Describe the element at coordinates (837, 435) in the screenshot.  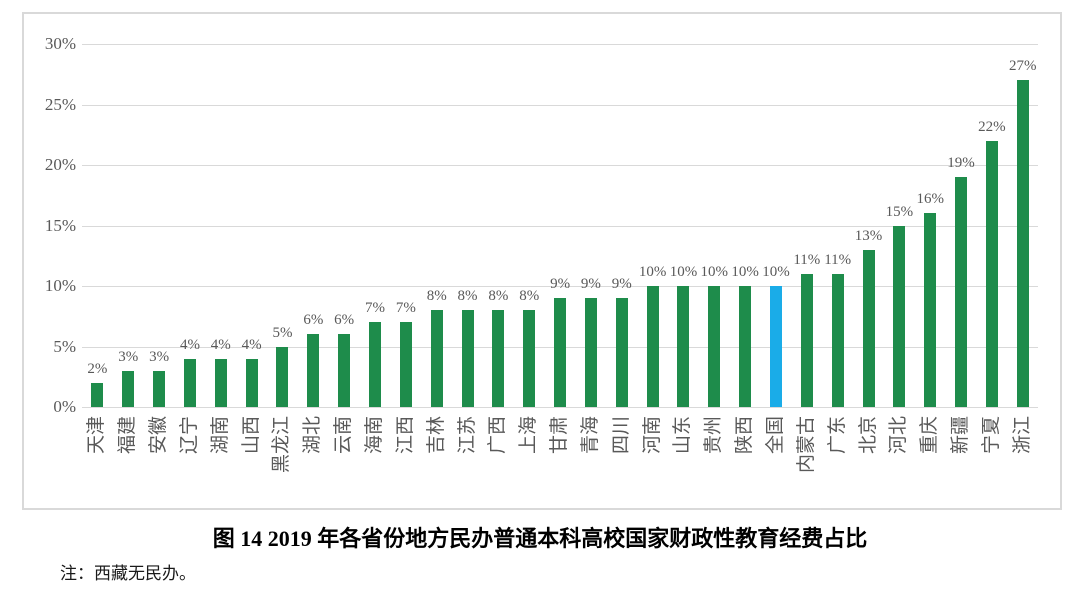
I see `category-label: 广东` at that location.